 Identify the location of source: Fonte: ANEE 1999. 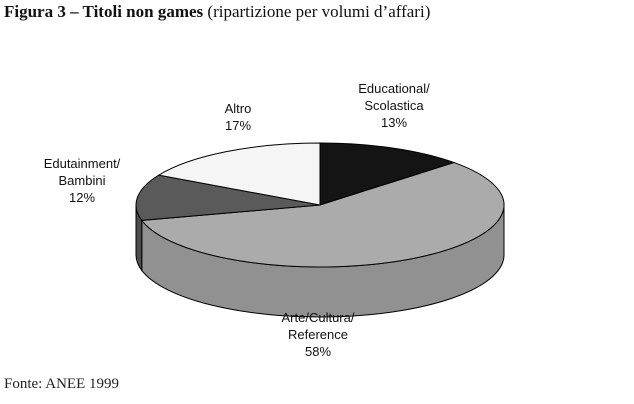
(61, 384).